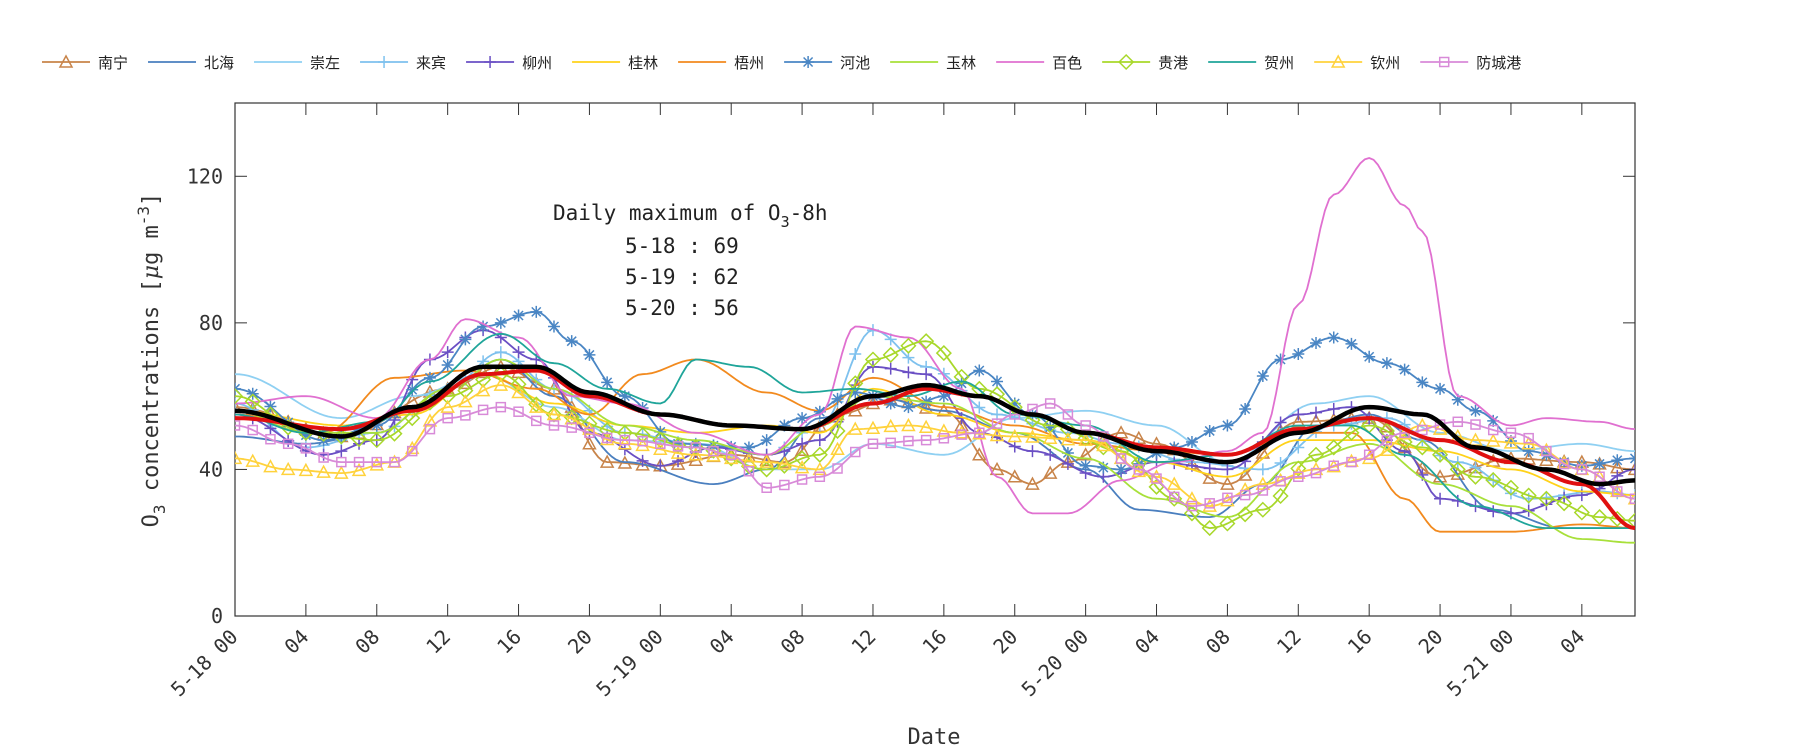  What do you see at coordinates (682, 308) in the screenshot?
I see `annotation-line-3: 5-20 : 56` at bounding box center [682, 308].